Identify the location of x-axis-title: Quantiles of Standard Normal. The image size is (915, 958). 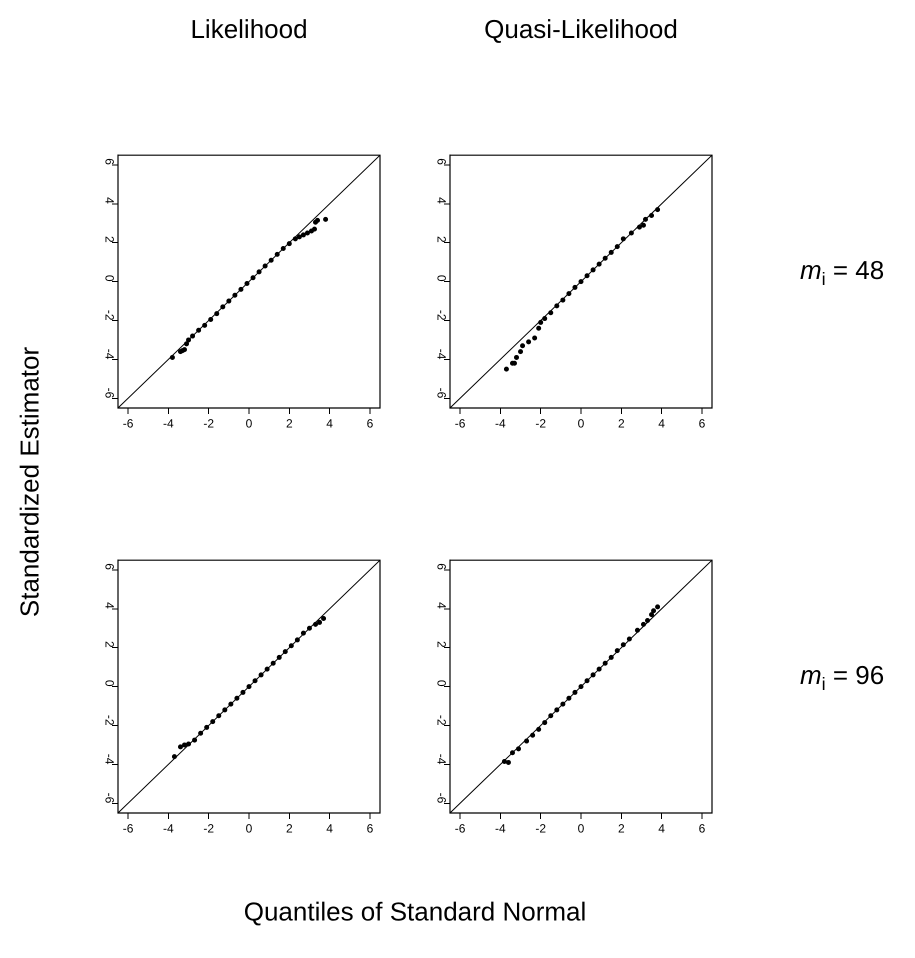
(415, 912).